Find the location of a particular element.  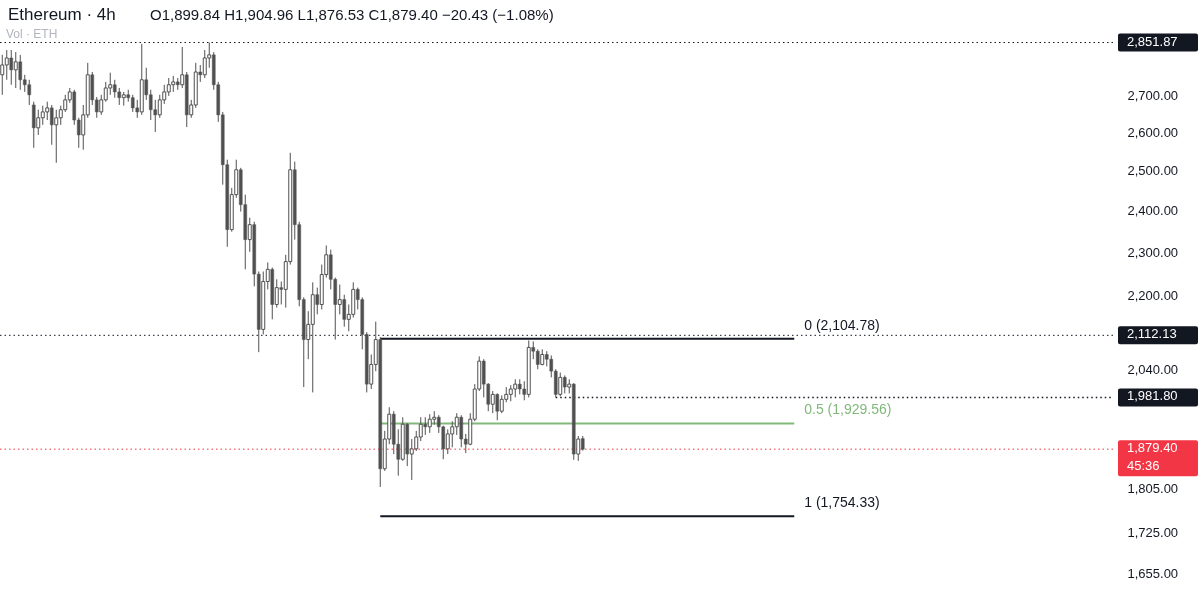

y-tick-label: 1,805.00 is located at coordinates (1153, 489).